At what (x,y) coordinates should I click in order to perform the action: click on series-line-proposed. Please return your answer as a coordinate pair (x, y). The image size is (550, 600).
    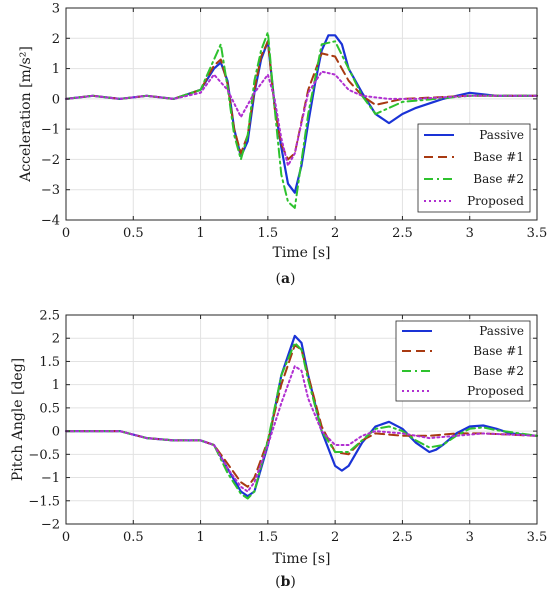
    Looking at the image, I should click on (301, 118).